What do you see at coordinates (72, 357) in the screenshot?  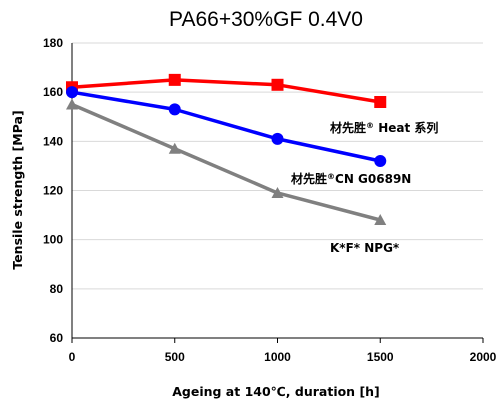 I see `x-tick-label: 0` at bounding box center [72, 357].